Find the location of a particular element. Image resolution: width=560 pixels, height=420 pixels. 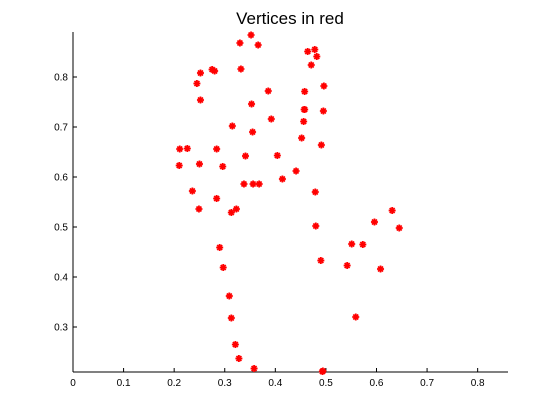

chart-title: Vertices in red is located at coordinates (290, 18).